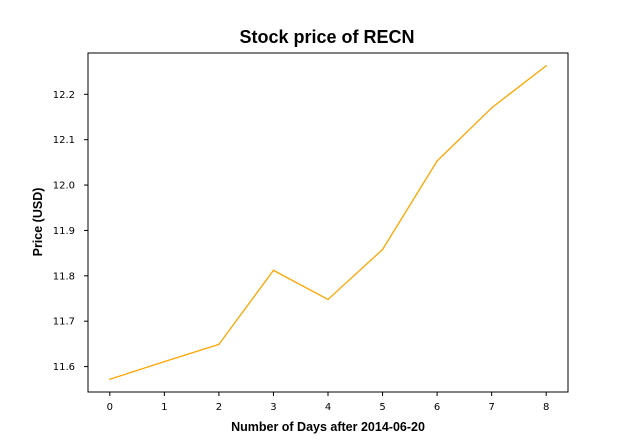 This screenshot has height=440, width=640. Describe the element at coordinates (382, 407) in the screenshot. I see `x-tick-label: 5` at that location.